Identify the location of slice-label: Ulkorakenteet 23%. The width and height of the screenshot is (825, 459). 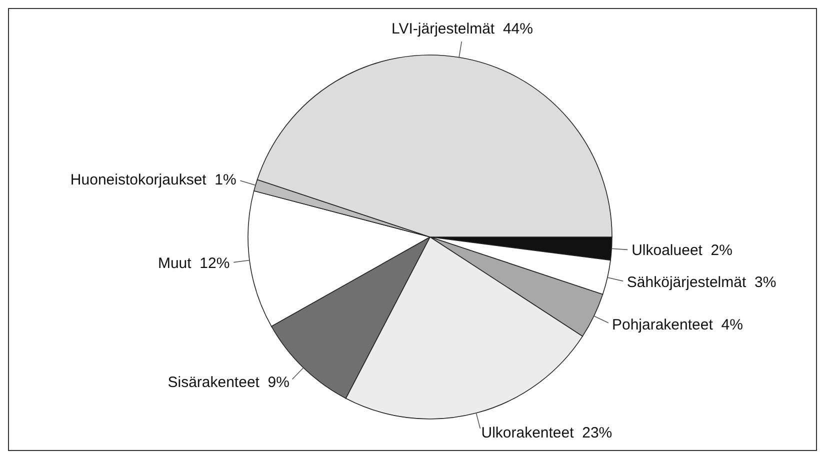
(546, 433).